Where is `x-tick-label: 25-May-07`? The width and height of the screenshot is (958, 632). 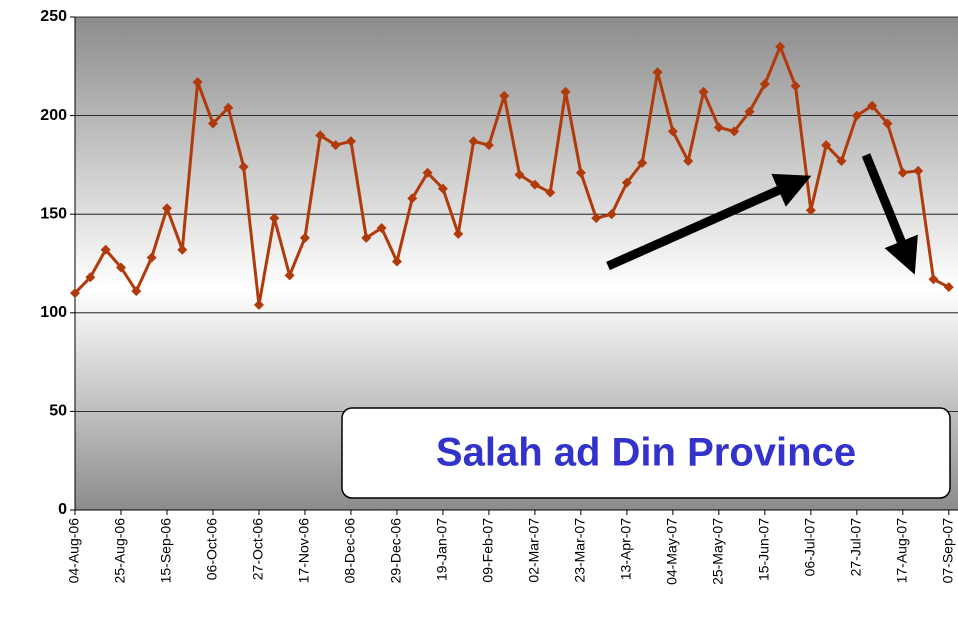 x-tick-label: 25-May-07 is located at coordinates (718, 551).